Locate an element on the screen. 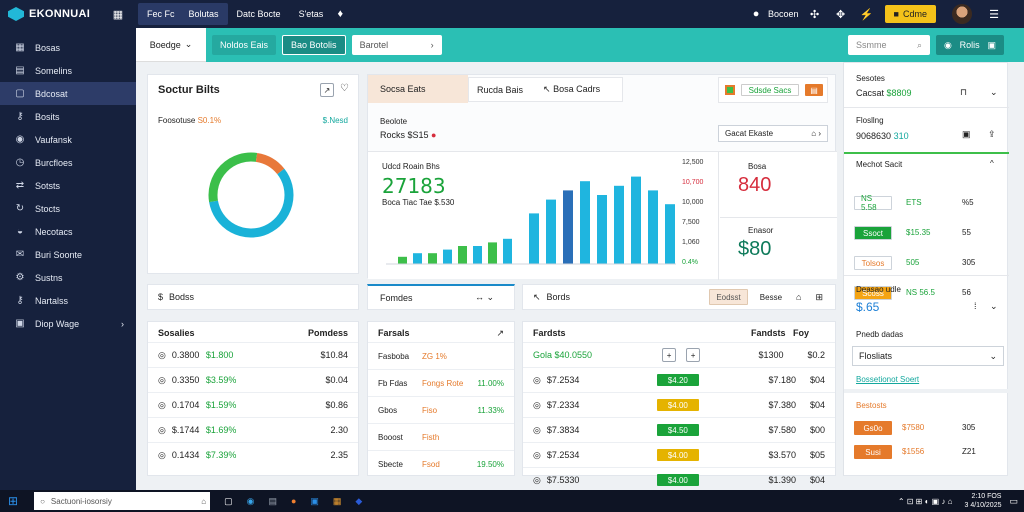 The height and width of the screenshot is (512, 1024). table-row: ◎ 0.3800 $1.800 $10.84 is located at coordinates (253, 354).